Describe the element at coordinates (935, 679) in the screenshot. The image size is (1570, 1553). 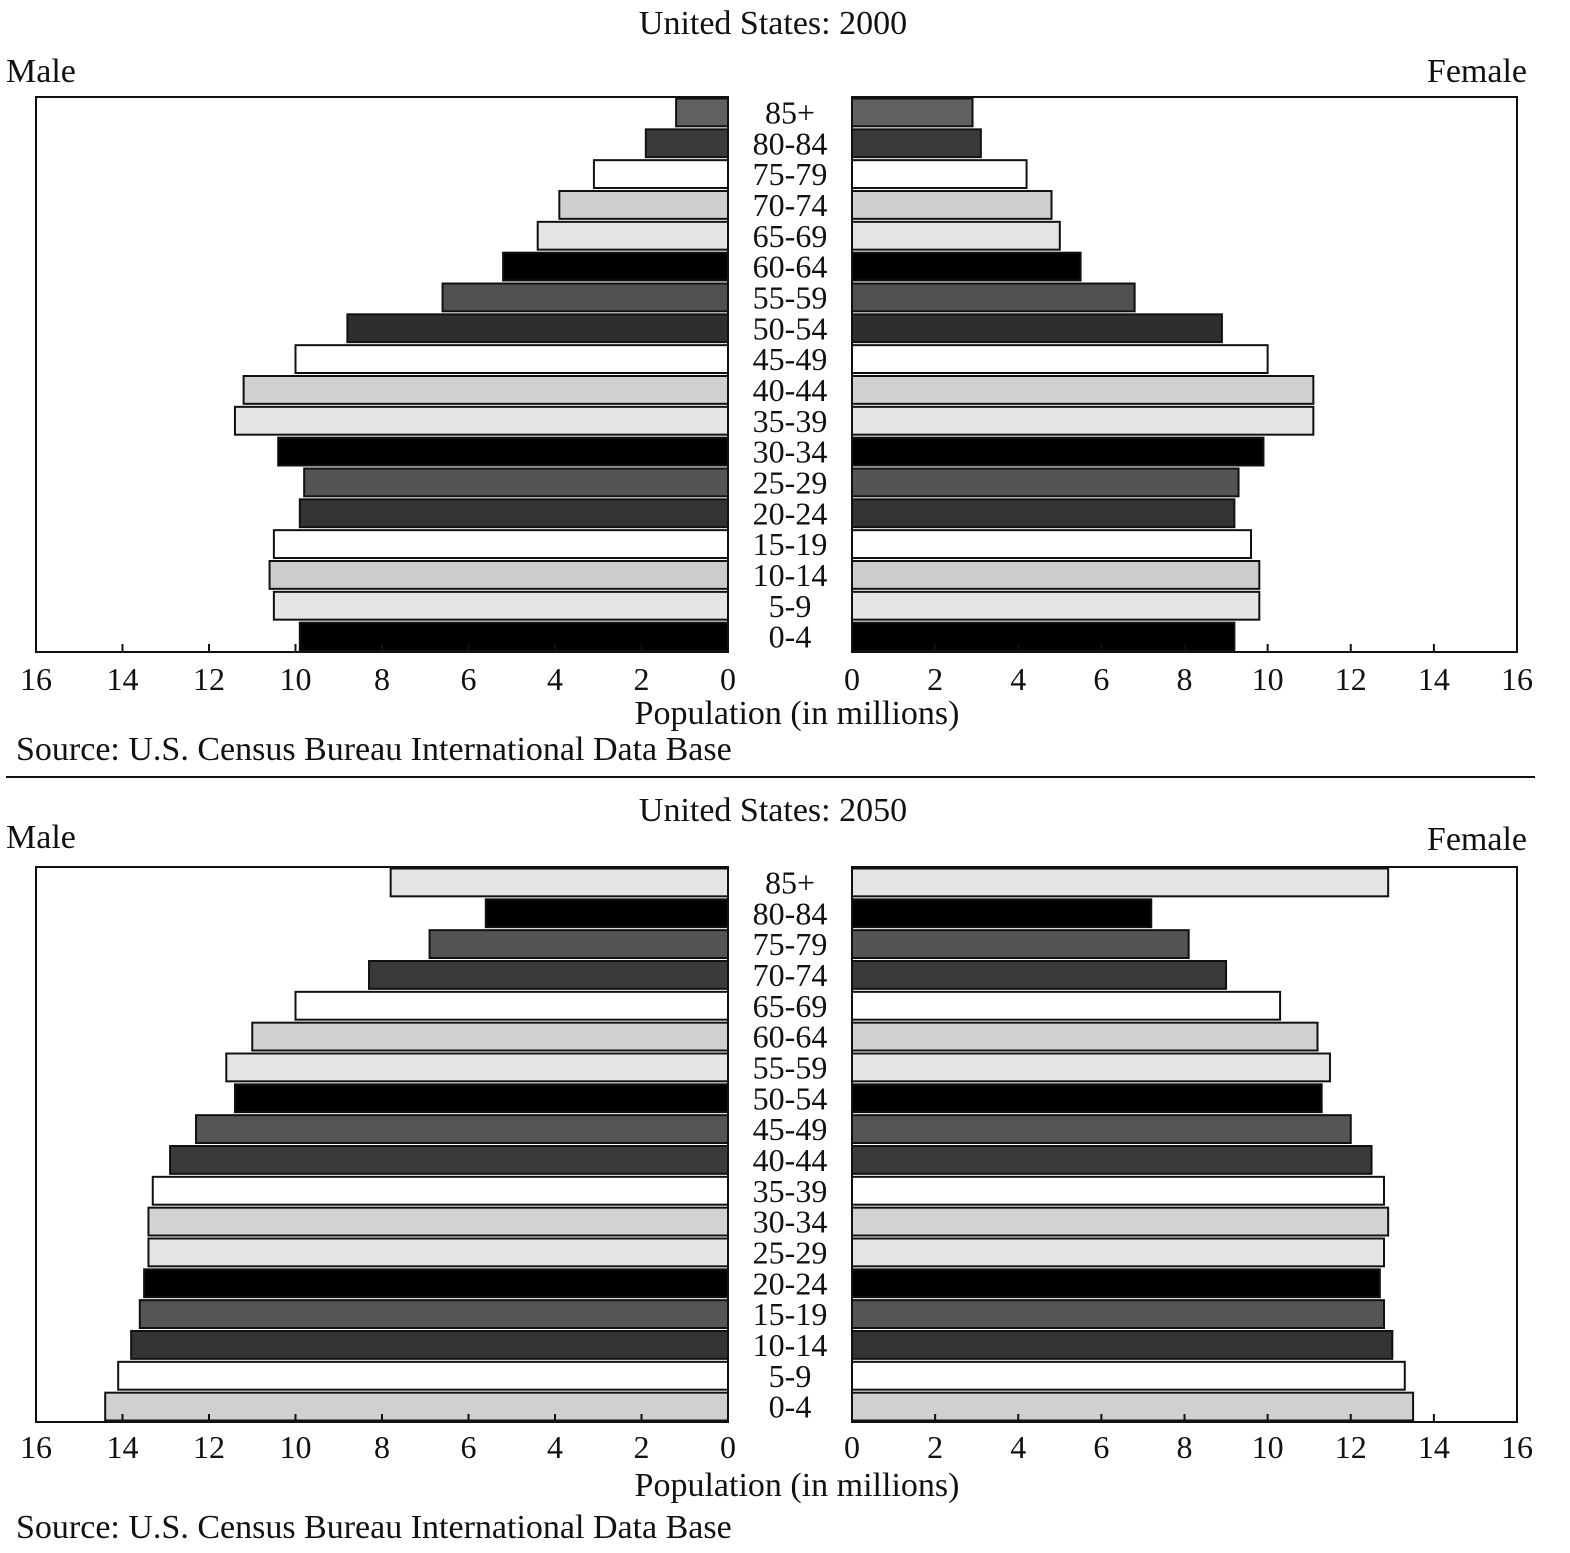
I see `female-tick-label: 2` at that location.